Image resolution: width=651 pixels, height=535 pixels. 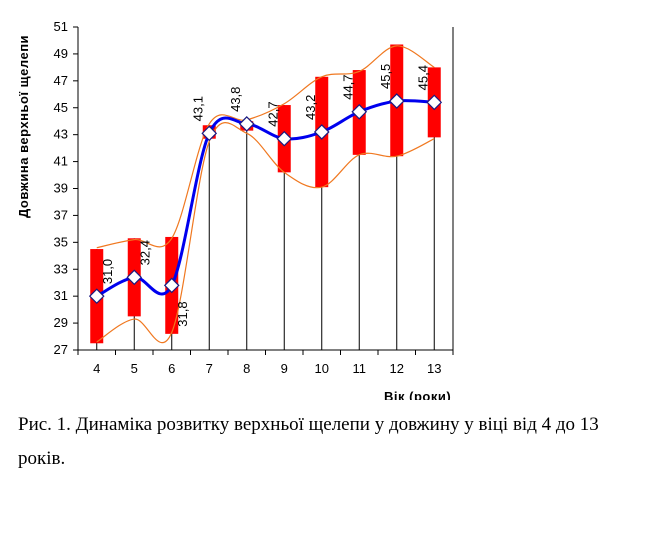 I want to click on y-tick-label: 27, so click(x=61, y=349).